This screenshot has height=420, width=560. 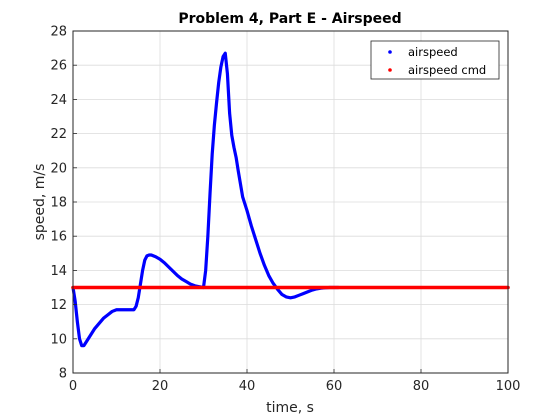 What do you see at coordinates (58, 203) in the screenshot?
I see `y-tick-label: 18` at bounding box center [58, 203].